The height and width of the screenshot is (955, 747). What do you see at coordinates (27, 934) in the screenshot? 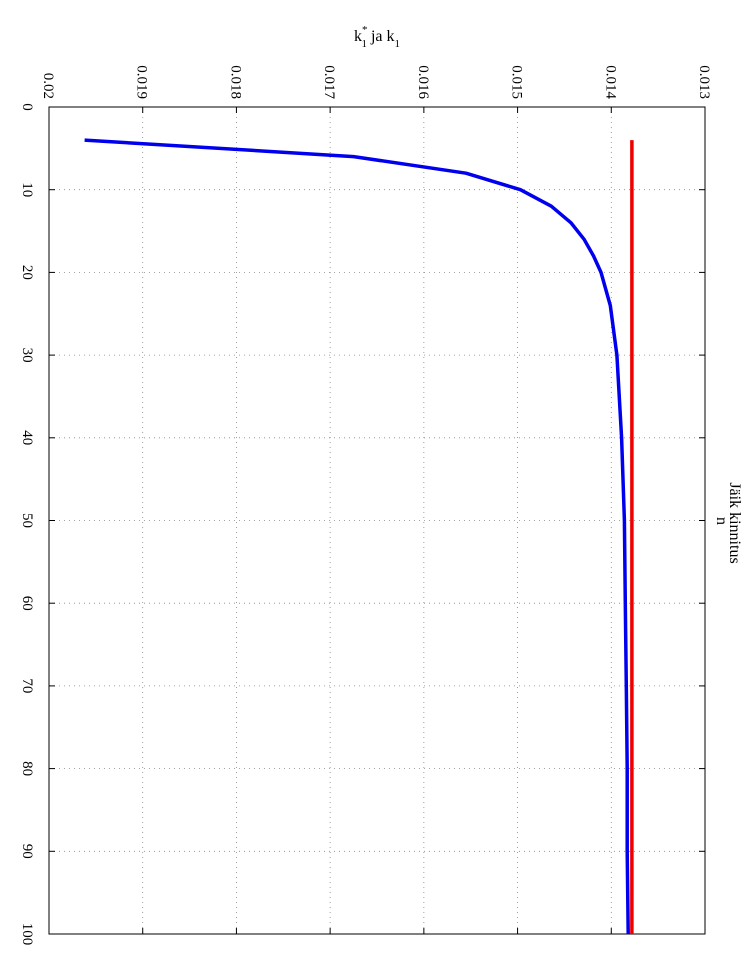
I see `x-tick-label: 100` at bounding box center [27, 934].